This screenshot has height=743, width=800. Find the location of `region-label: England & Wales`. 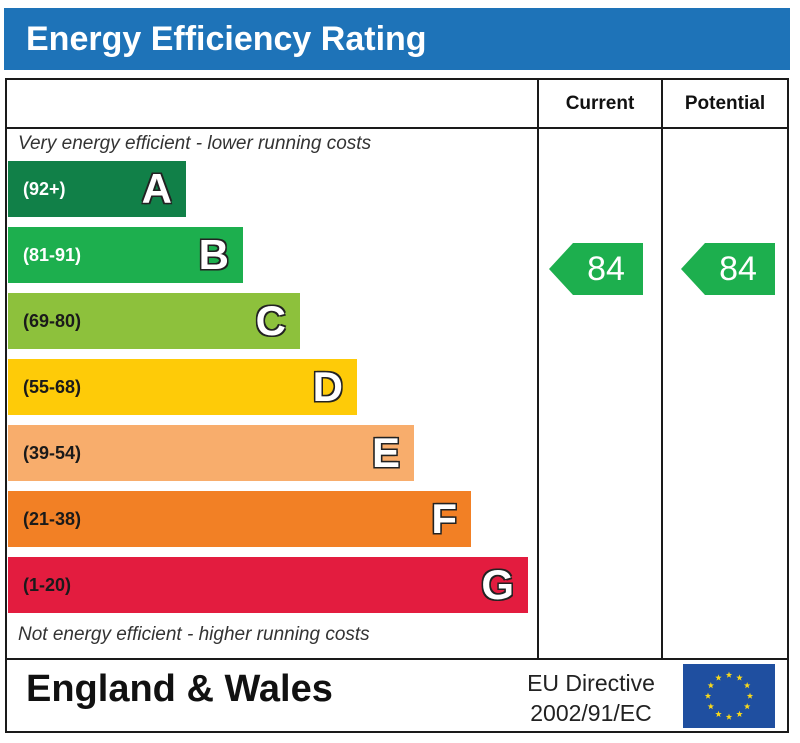

region-label: England & Wales is located at coordinates (179, 689).